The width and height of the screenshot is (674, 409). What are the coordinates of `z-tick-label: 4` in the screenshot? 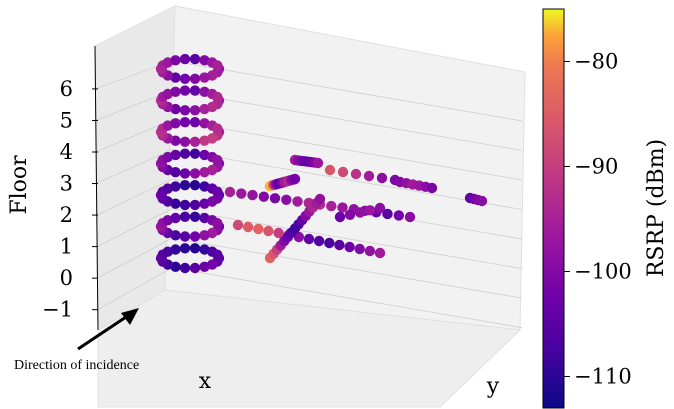 It's located at (66, 152).